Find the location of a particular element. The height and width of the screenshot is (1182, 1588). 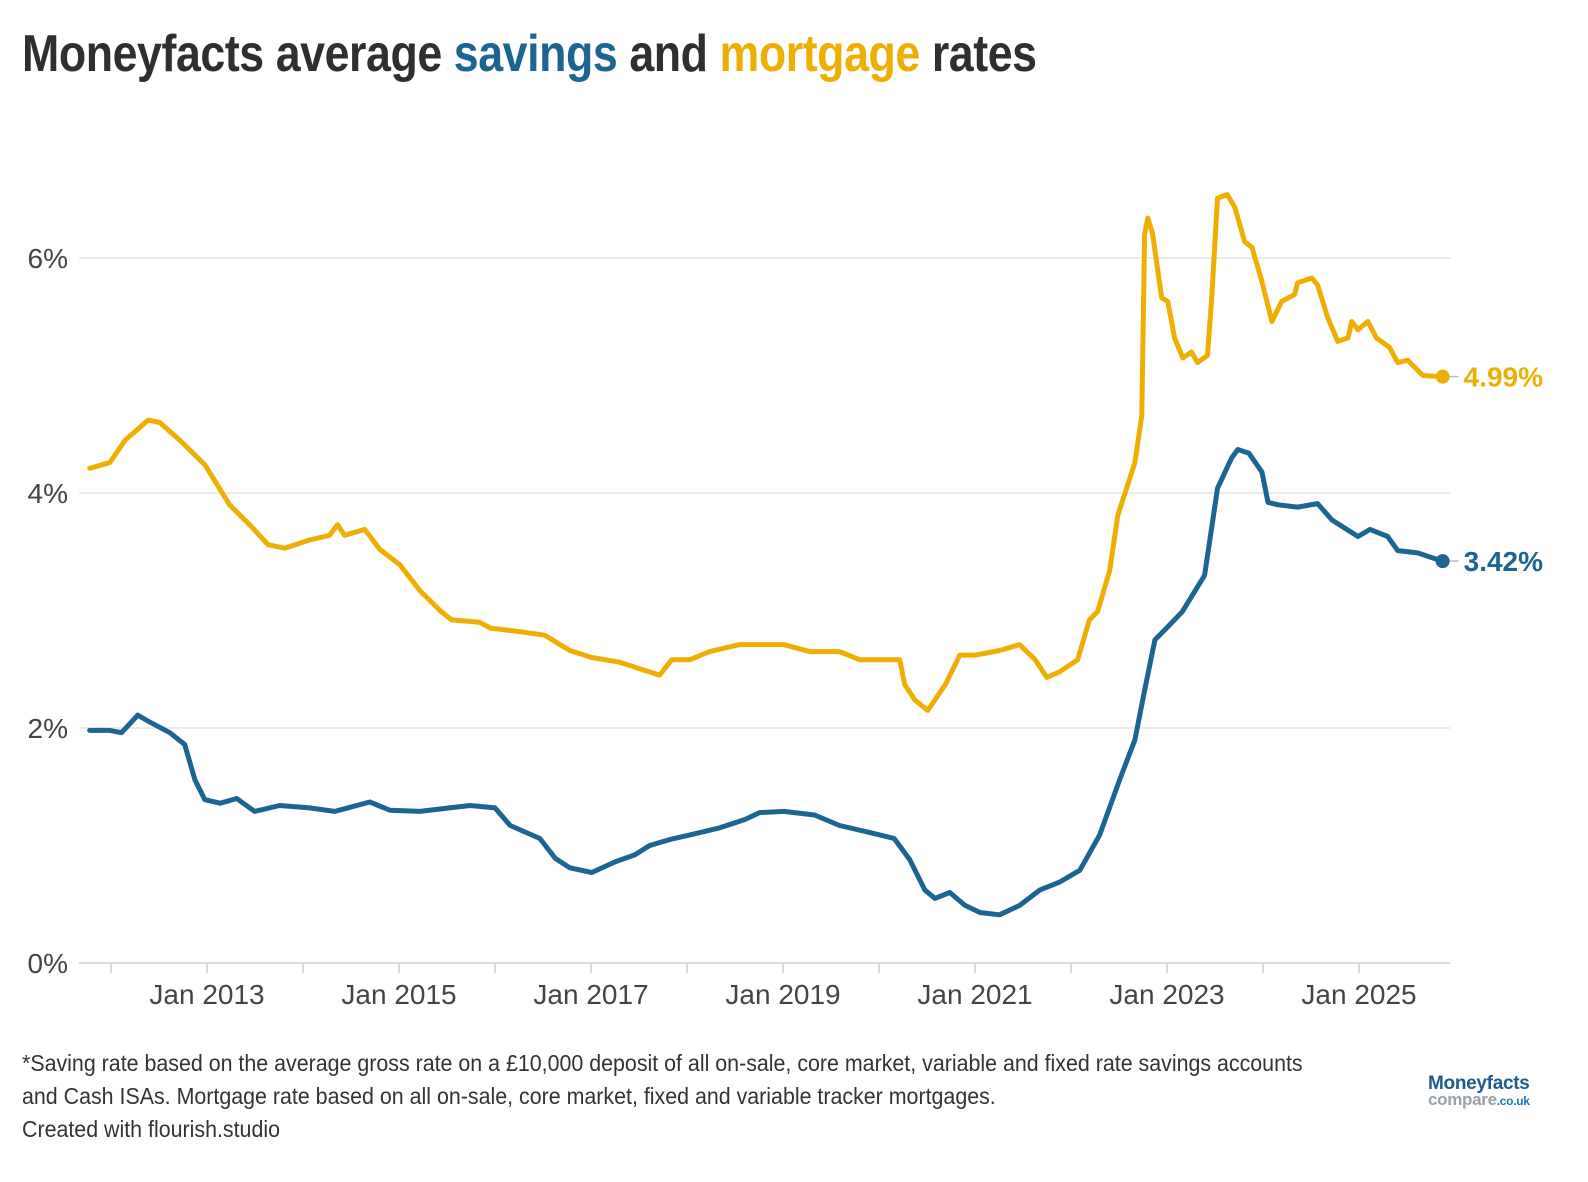

x-tick-label: Jan 2015 is located at coordinates (398, 994).